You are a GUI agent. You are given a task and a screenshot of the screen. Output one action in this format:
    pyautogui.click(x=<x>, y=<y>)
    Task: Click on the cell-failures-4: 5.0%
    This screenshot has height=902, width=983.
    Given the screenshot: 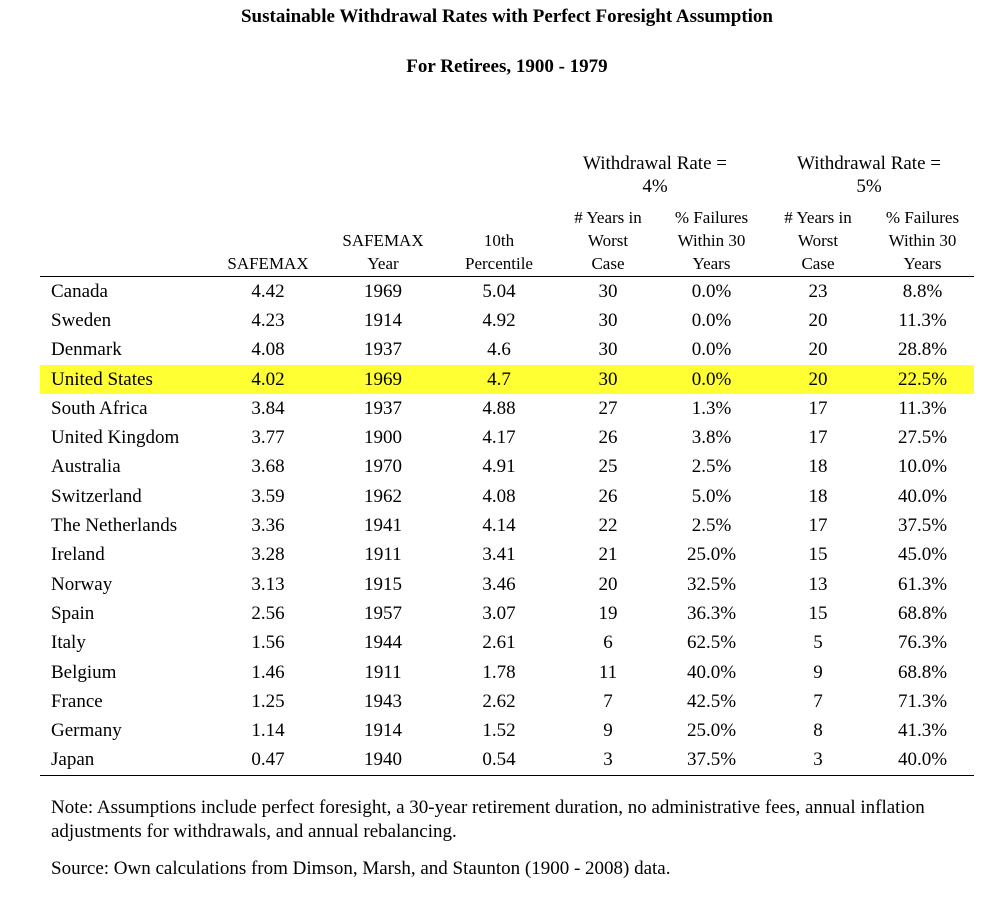 What is the action you would take?
    pyautogui.click(x=711, y=496)
    